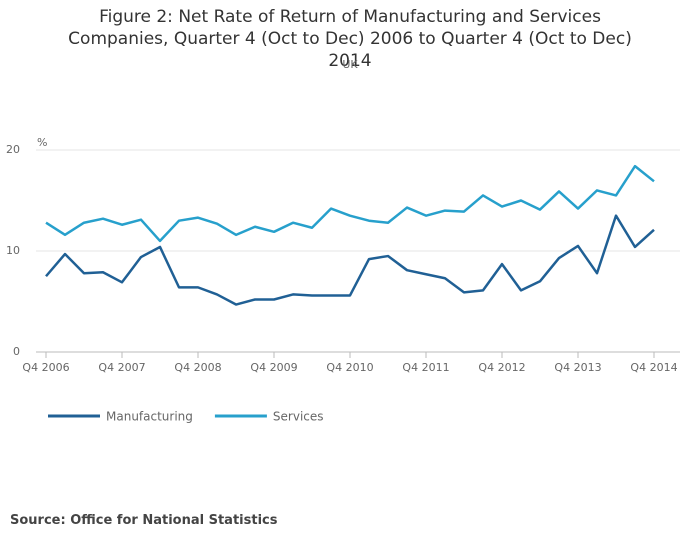  Describe the element at coordinates (197, 367) in the screenshot. I see `x-tick-label: Q4 2008` at that location.